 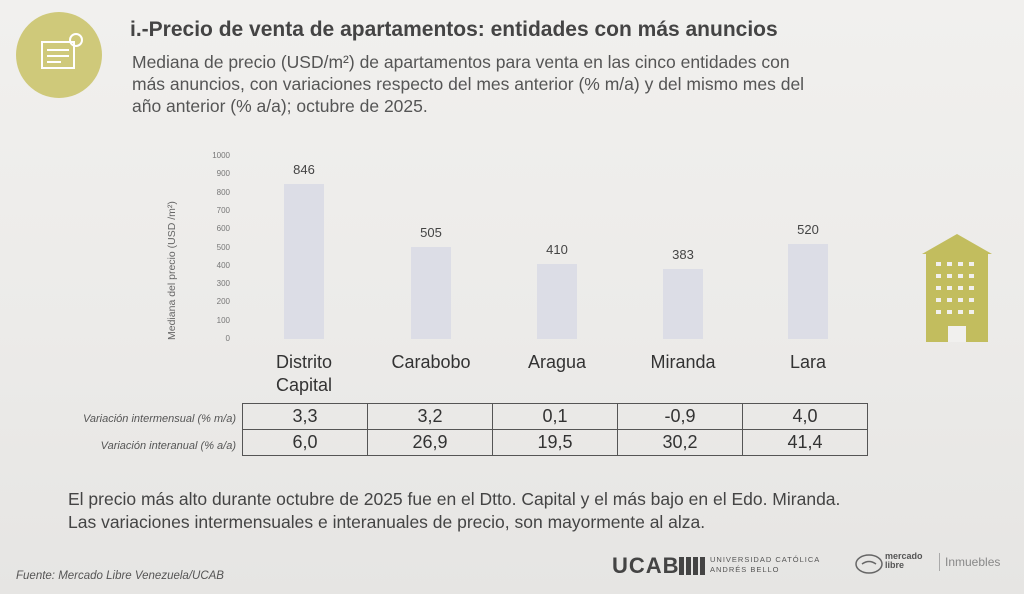 What do you see at coordinates (304, 385) in the screenshot?
I see `category-label-line: Capital` at bounding box center [304, 385].